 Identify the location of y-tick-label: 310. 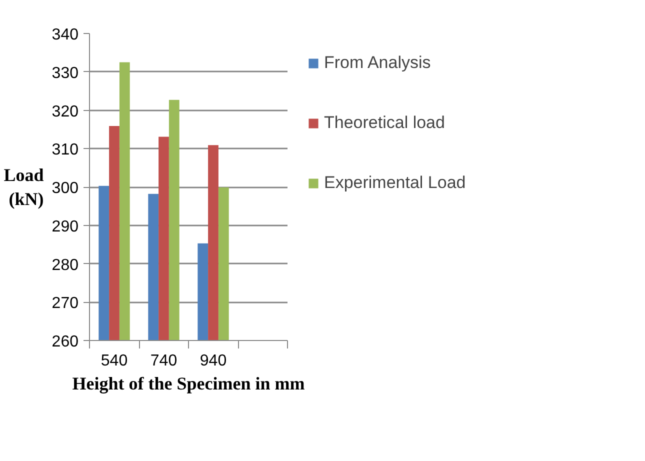
(65, 150).